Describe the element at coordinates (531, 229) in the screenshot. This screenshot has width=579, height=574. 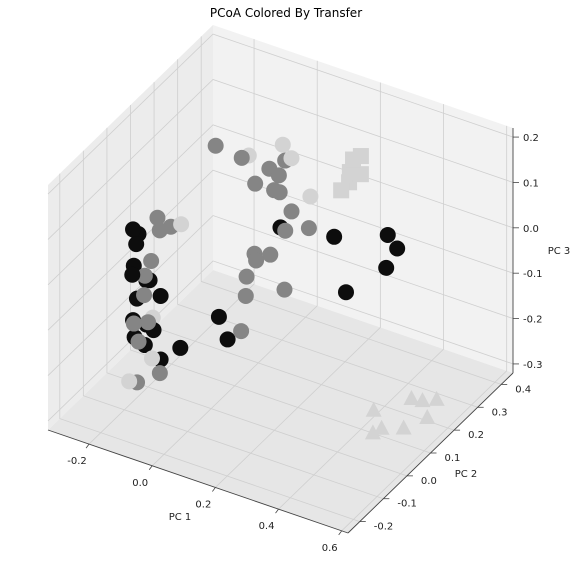
I see `z-tick-label: 0.0` at that location.